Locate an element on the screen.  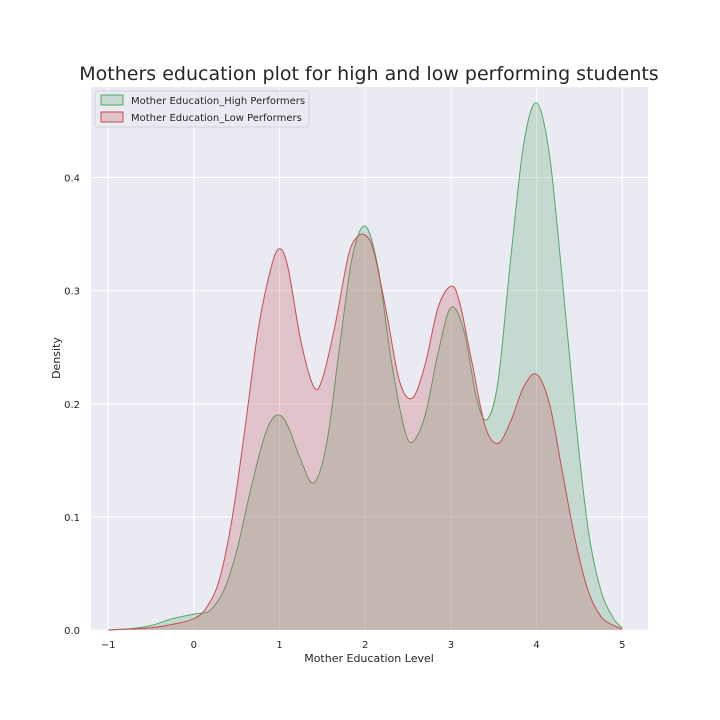
y-tick-label: 0.1 is located at coordinates (72, 518).